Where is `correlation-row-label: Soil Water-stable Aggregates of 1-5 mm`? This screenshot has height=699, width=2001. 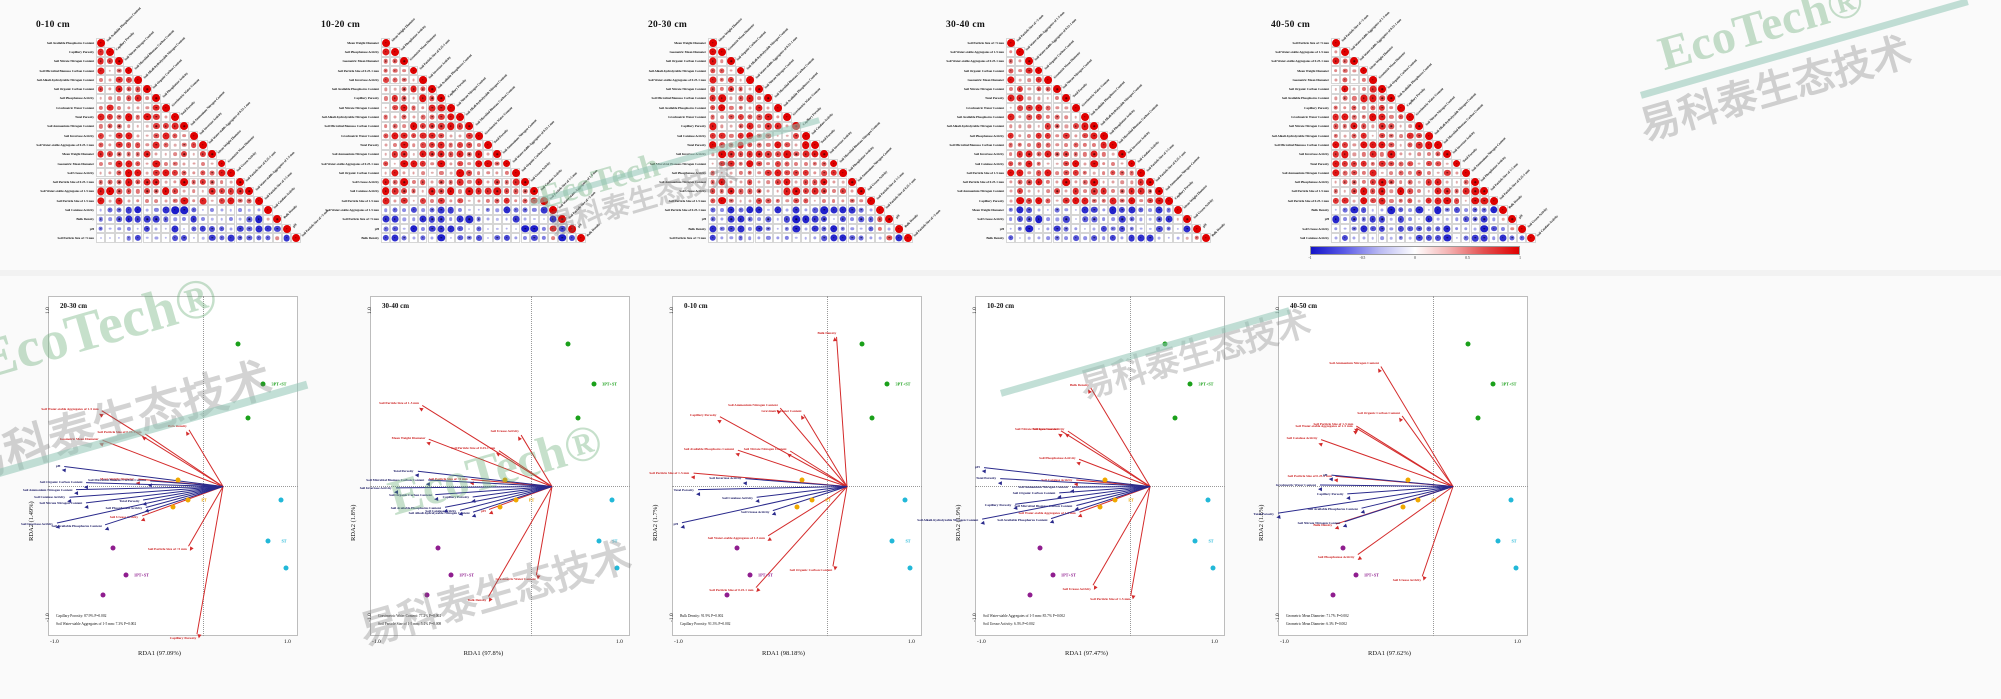
correlation-row-label: Soil Water-stable Aggregates of 1-5 mm is located at coordinates (67, 191).